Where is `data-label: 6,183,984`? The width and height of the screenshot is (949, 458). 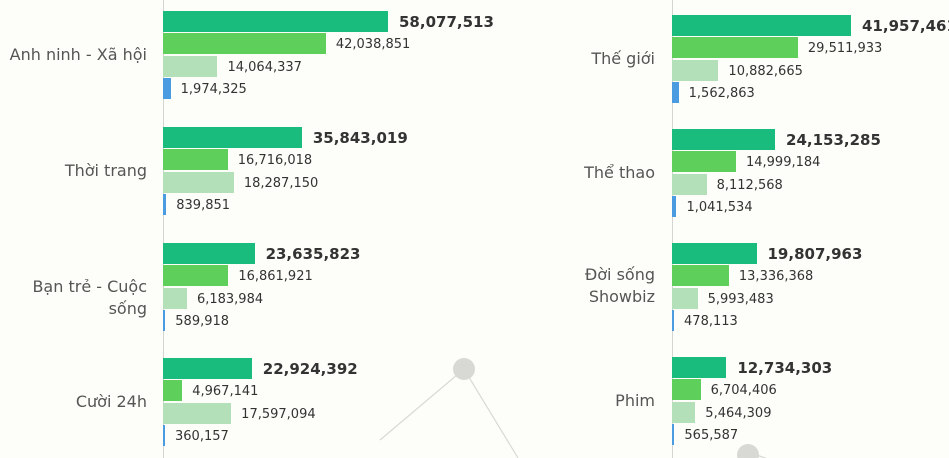 data-label: 6,183,984 is located at coordinates (230, 299).